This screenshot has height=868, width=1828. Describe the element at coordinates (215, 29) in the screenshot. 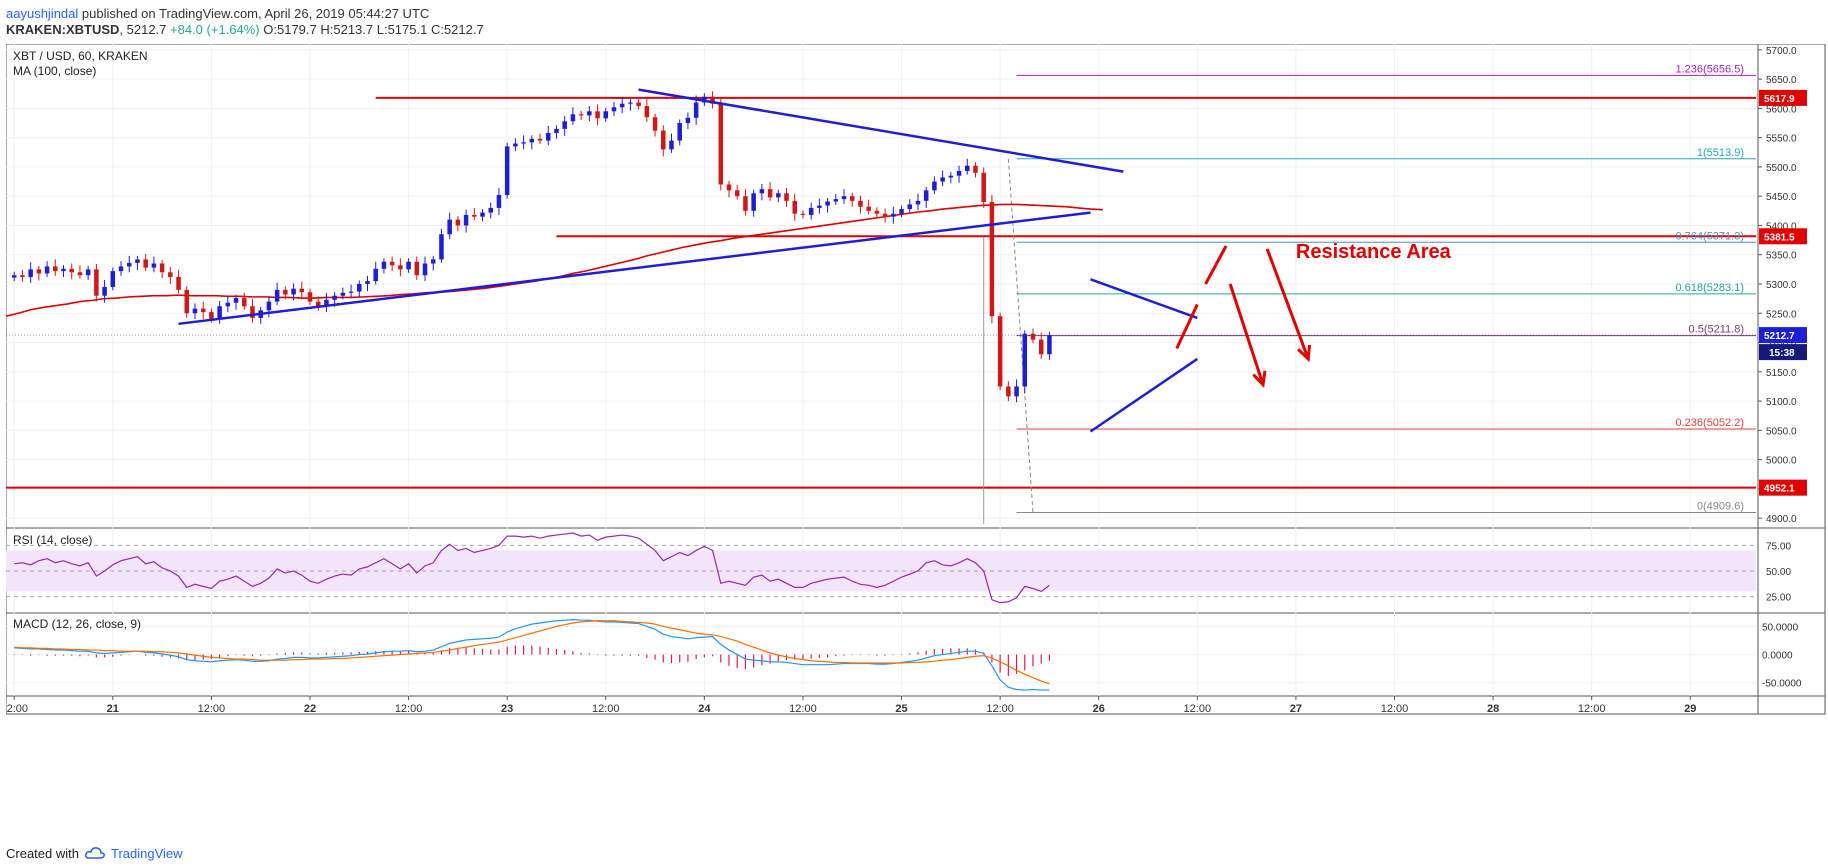

I see `change-text: +84.0 (+1.64%)` at that location.